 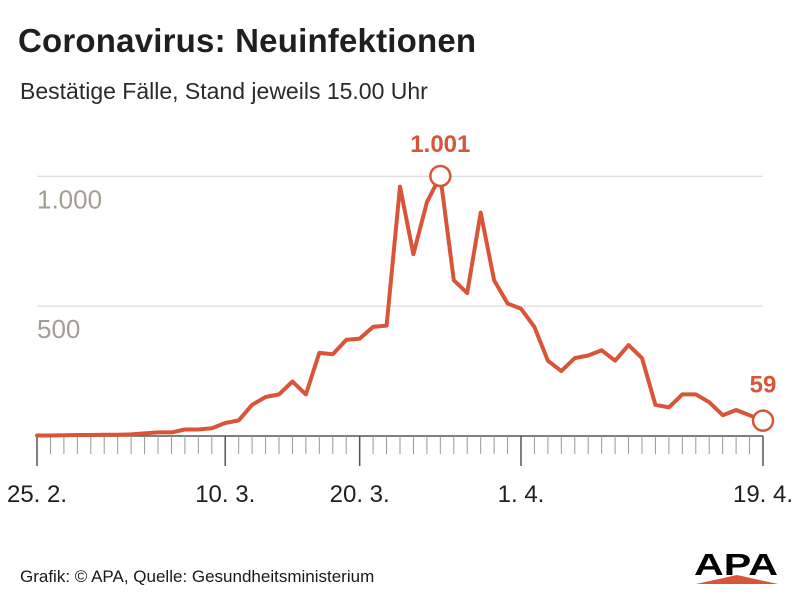 I want to click on chart-subtitle: Bestätige Fälle, Stand jeweils 15.00 Uhr, so click(x=224, y=91).